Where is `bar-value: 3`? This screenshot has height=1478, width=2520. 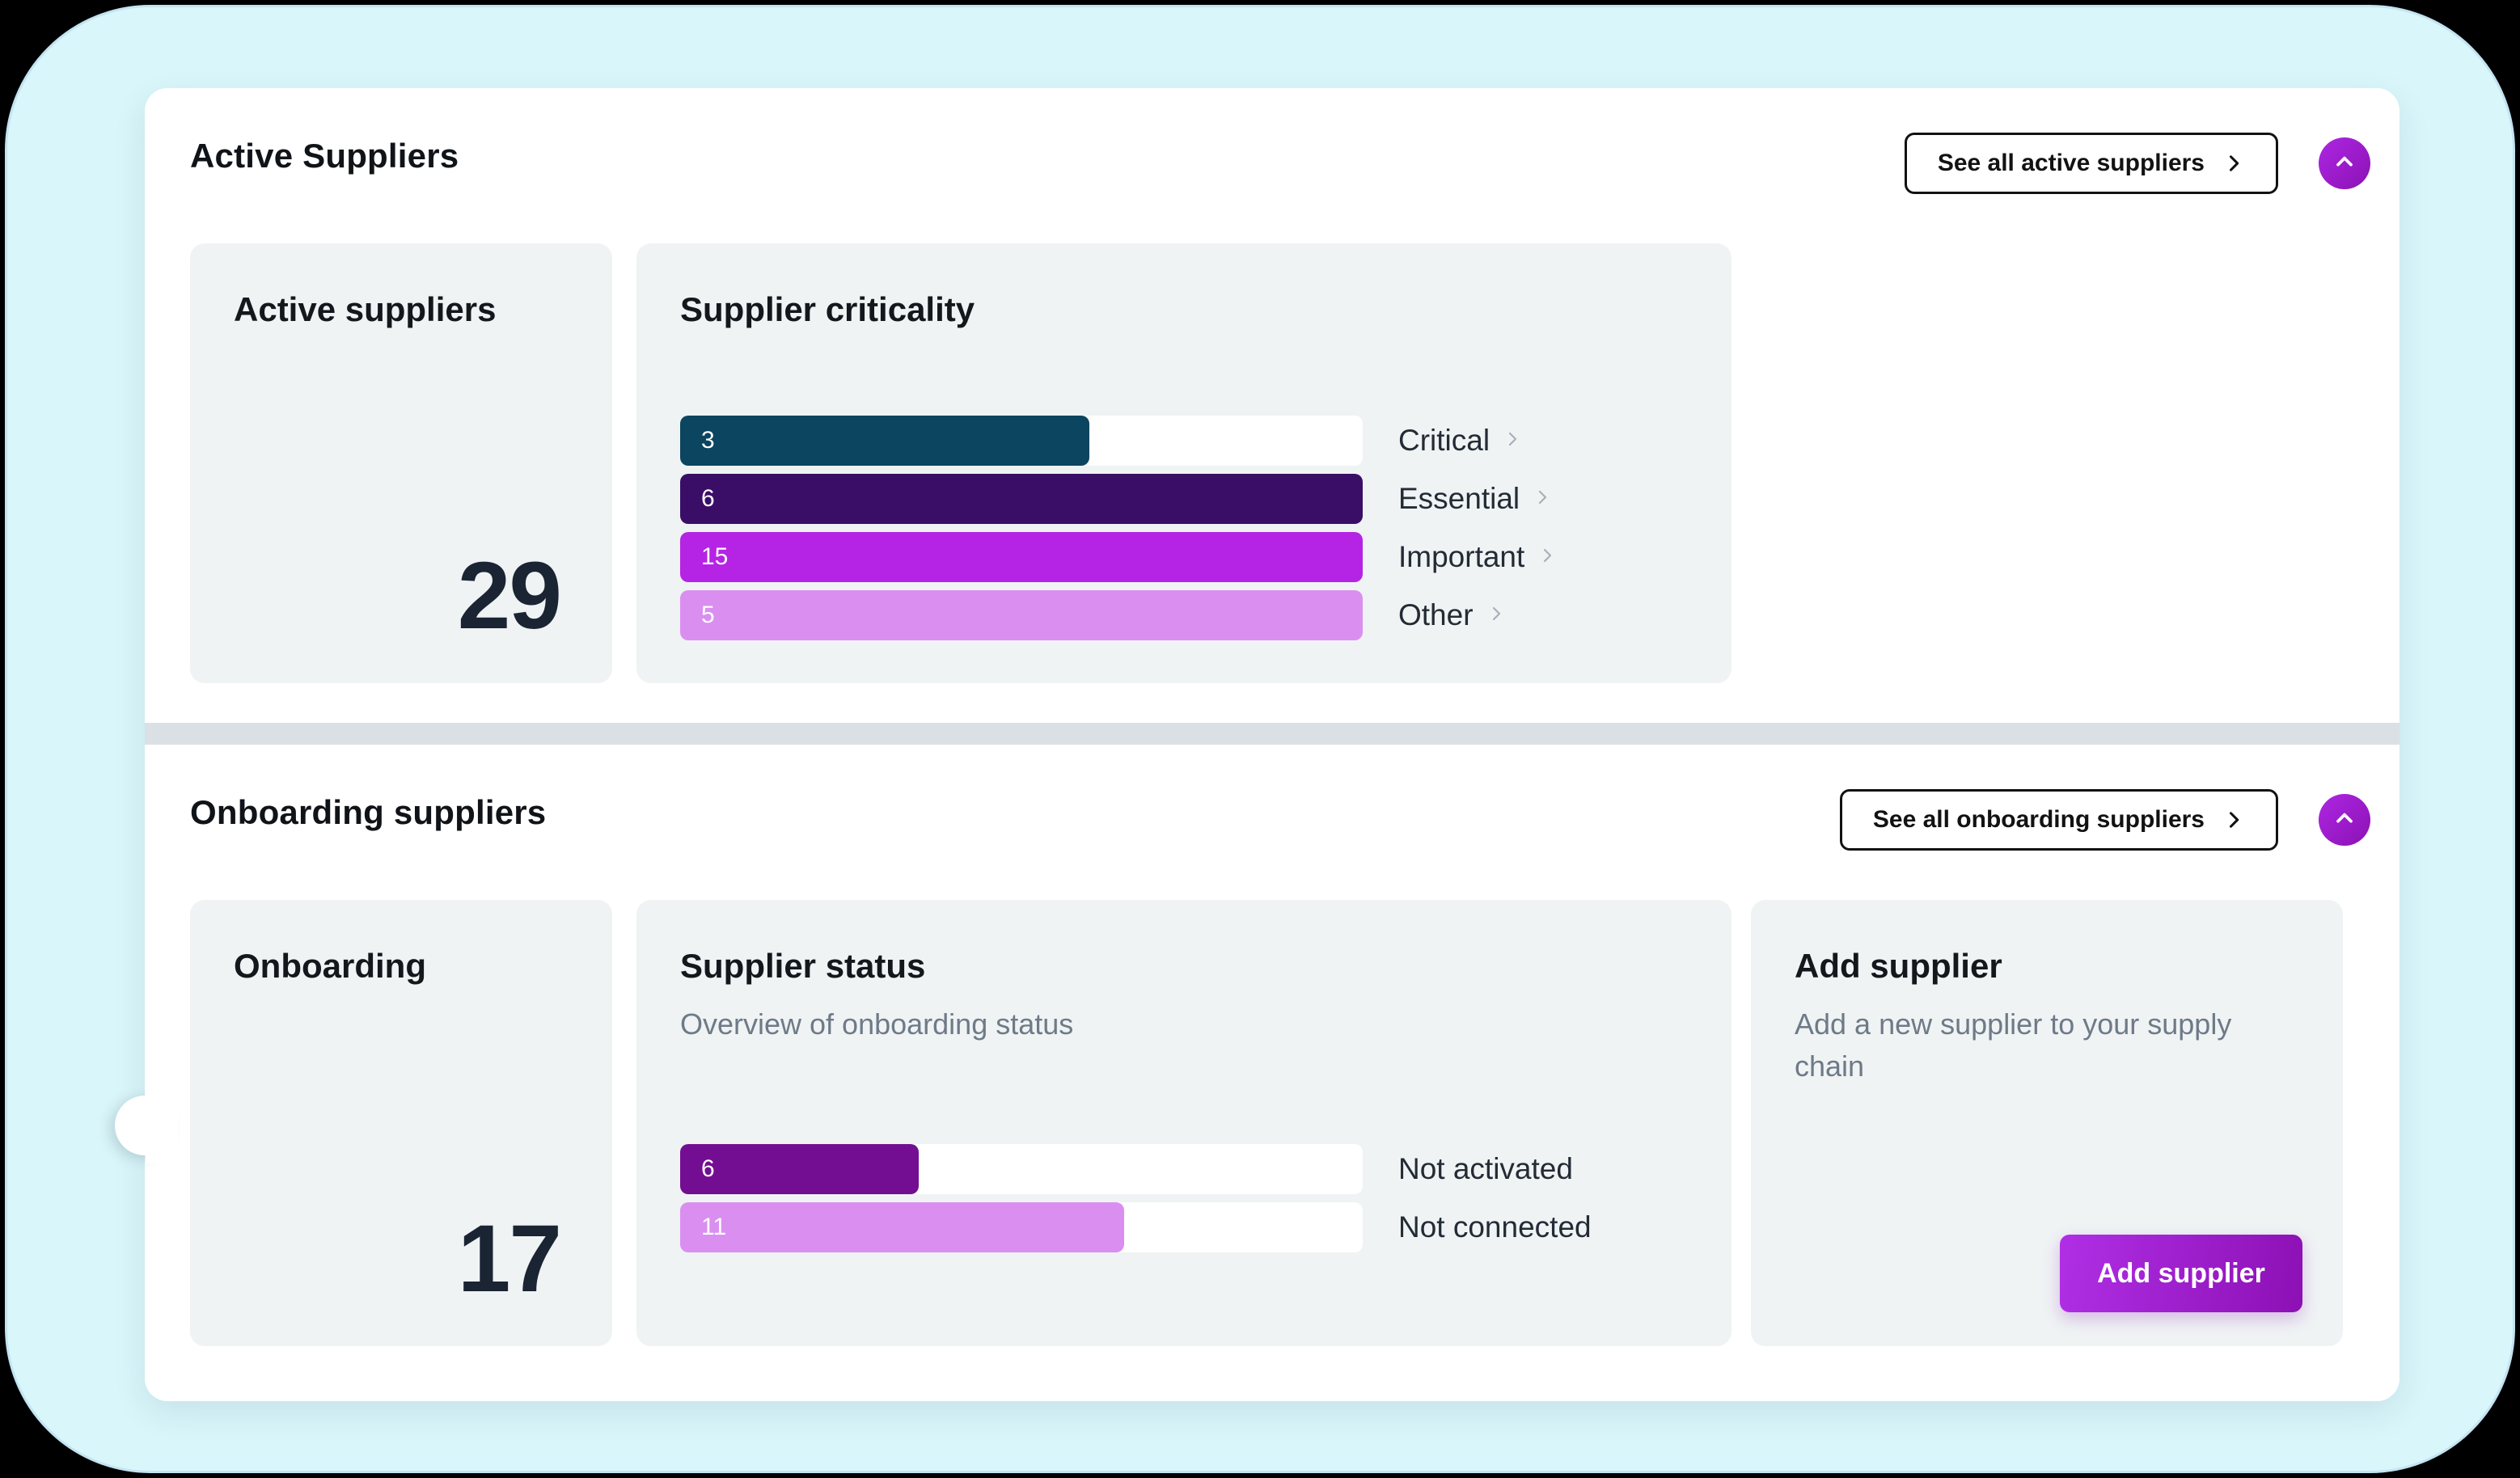
bar-value: 3 is located at coordinates (708, 440).